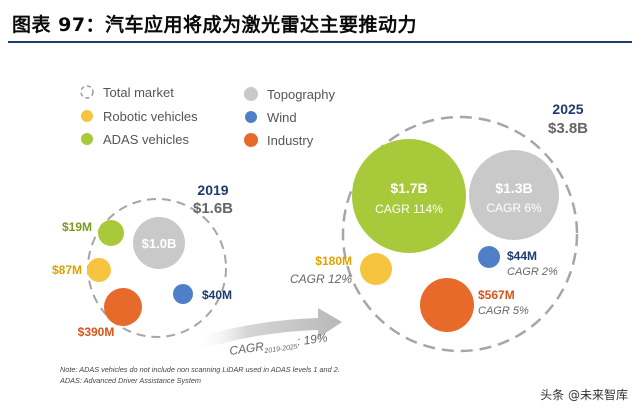 This screenshot has width=640, height=415. I want to click on robotic-2025-cagr: CAGR 12%, so click(321, 279).